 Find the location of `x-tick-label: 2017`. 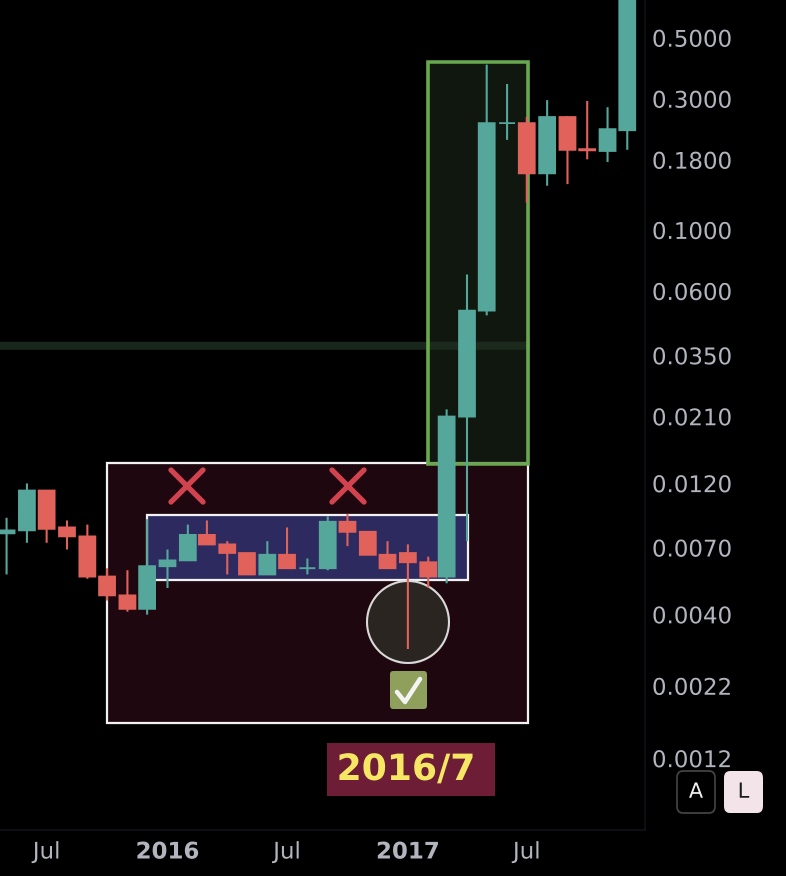

x-tick-label: 2017 is located at coordinates (408, 850).